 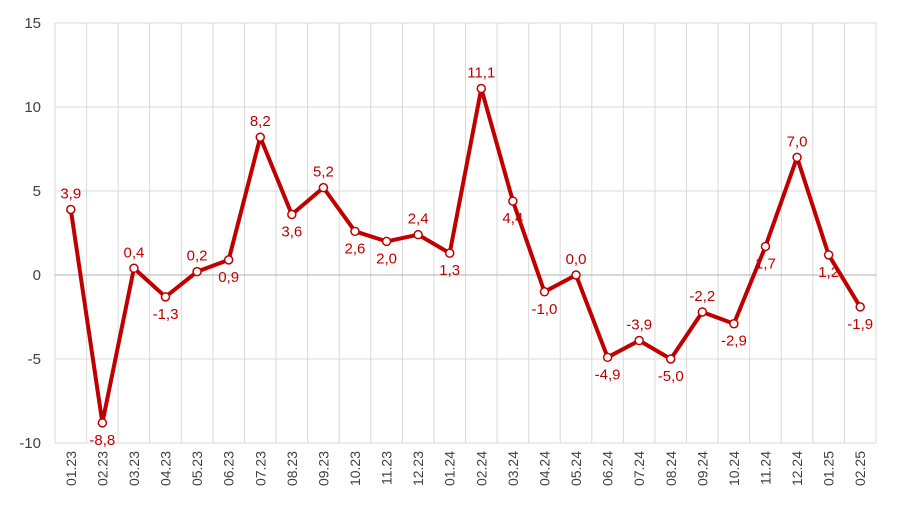 I want to click on x-tick-label: 03.23, so click(x=134, y=468).